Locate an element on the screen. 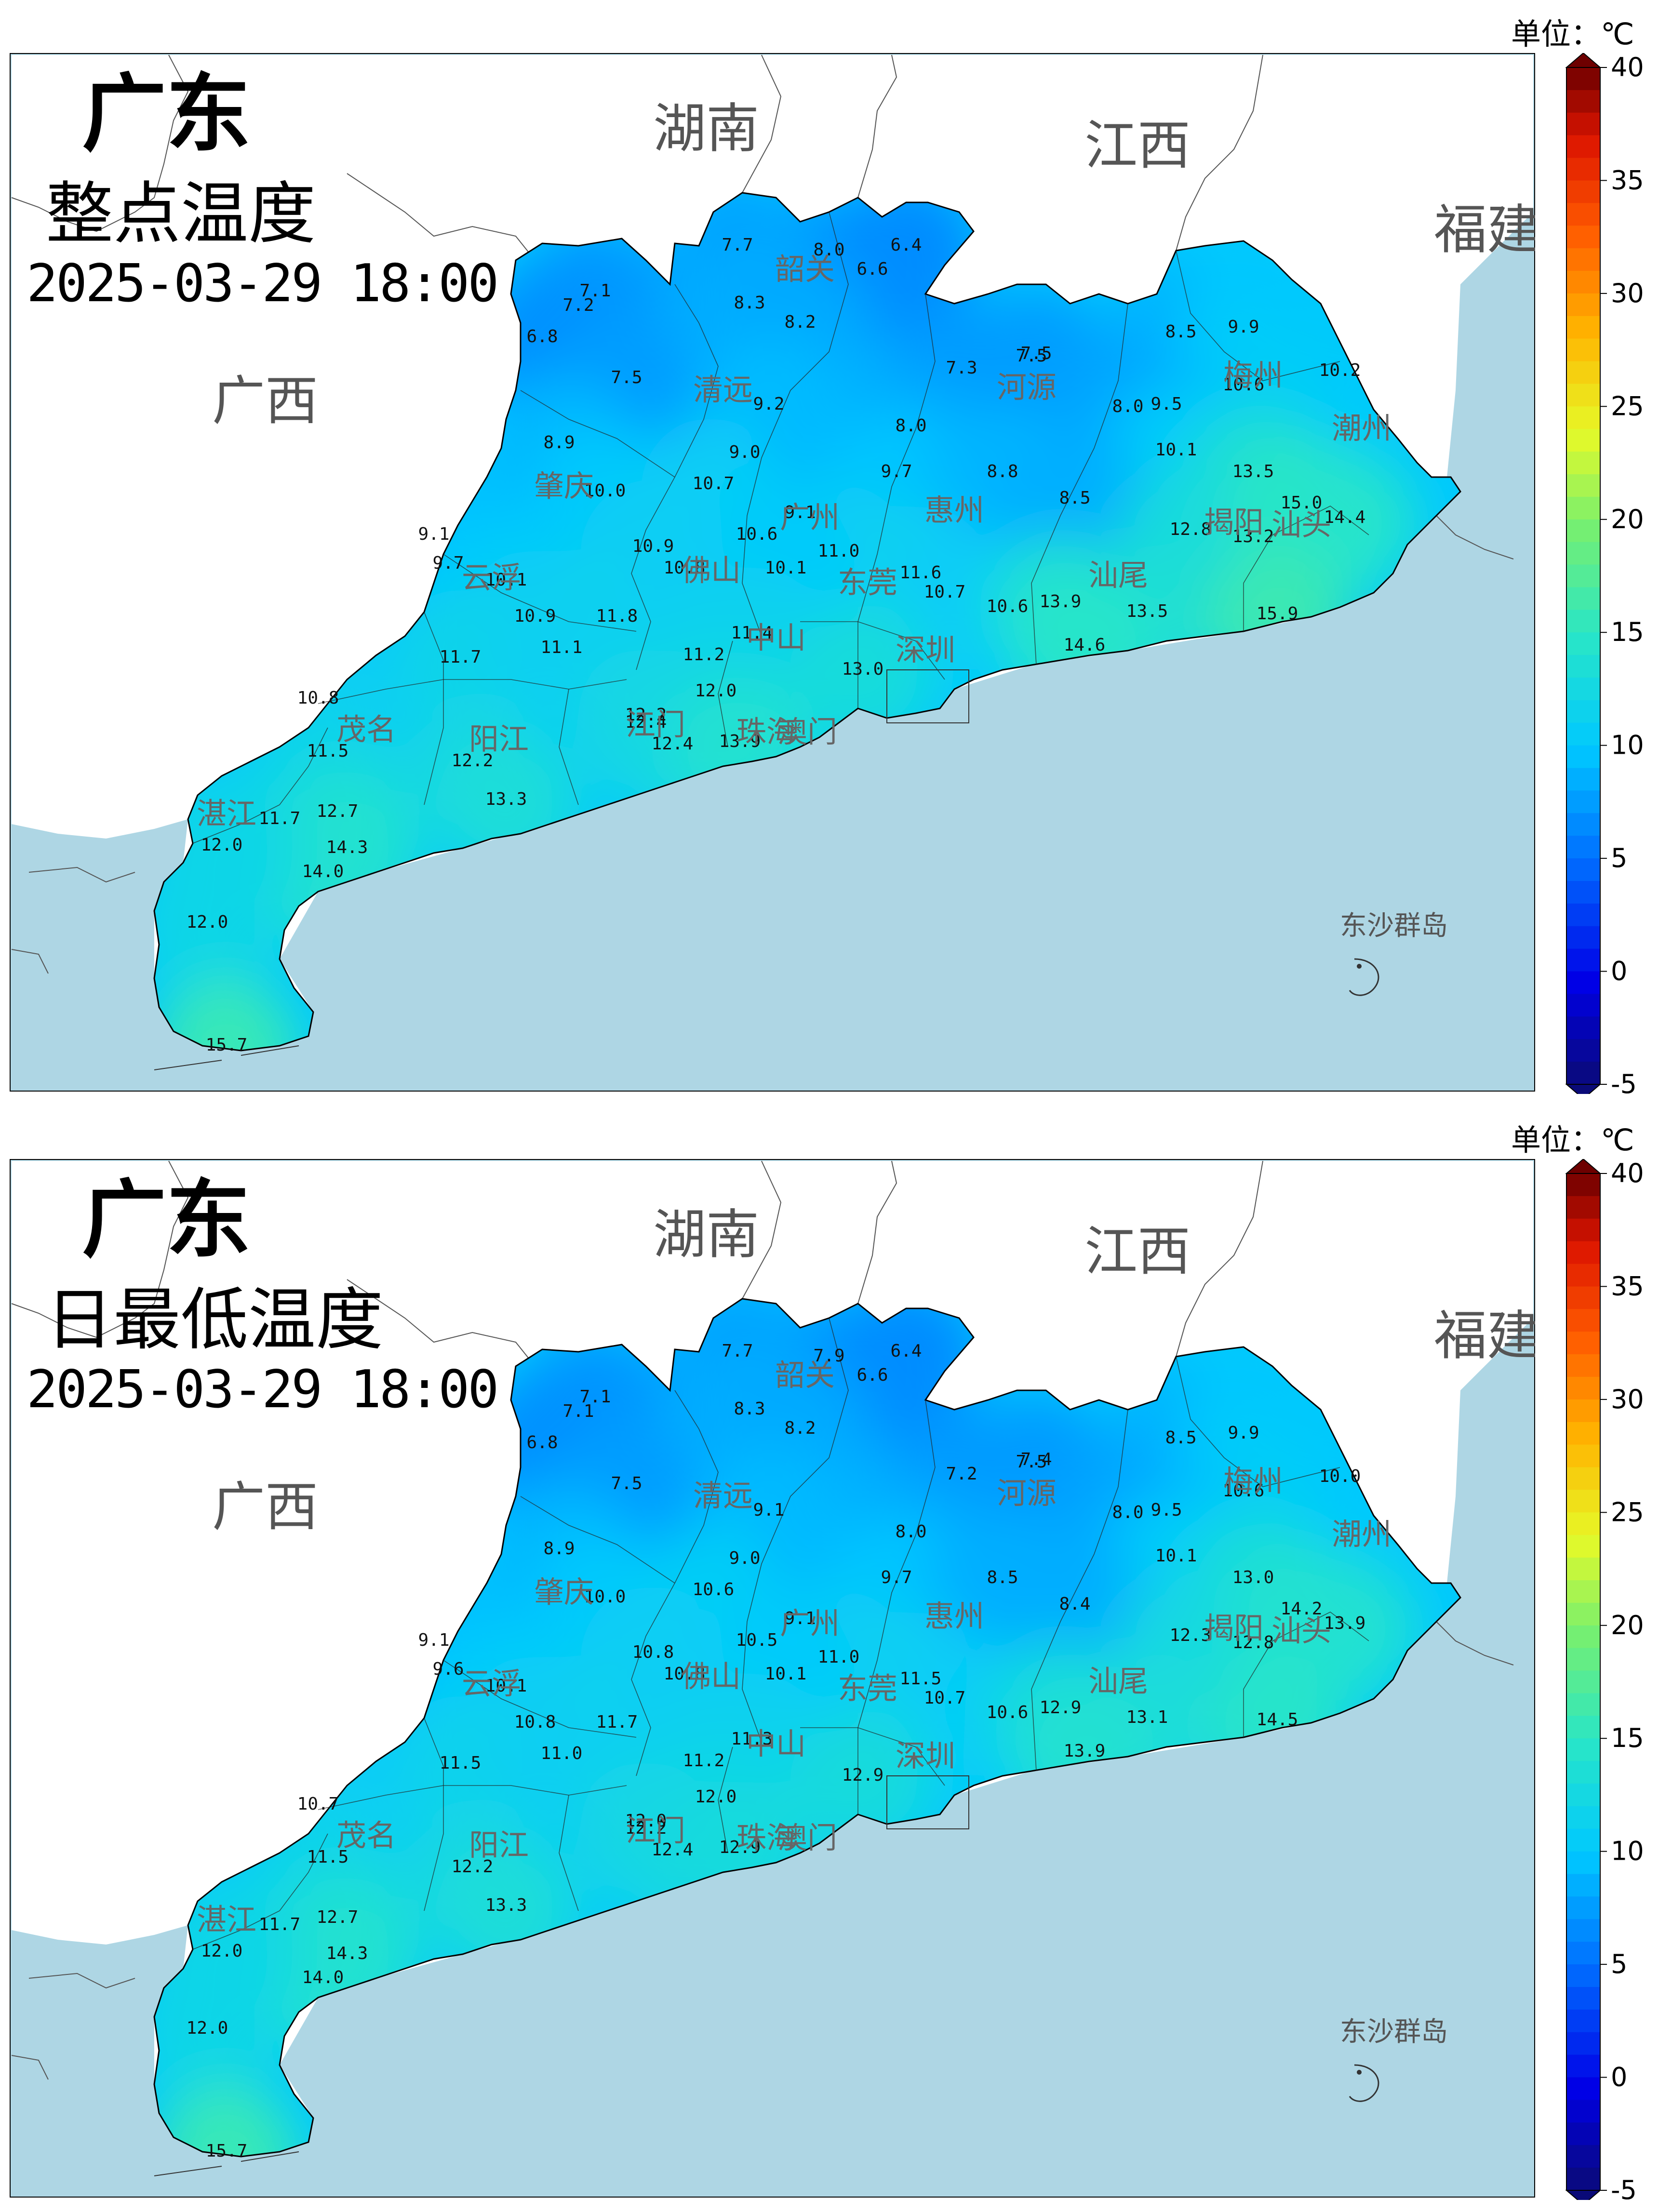 The image size is (1659, 2212). station-value: 14.0 is located at coordinates (323, 871).